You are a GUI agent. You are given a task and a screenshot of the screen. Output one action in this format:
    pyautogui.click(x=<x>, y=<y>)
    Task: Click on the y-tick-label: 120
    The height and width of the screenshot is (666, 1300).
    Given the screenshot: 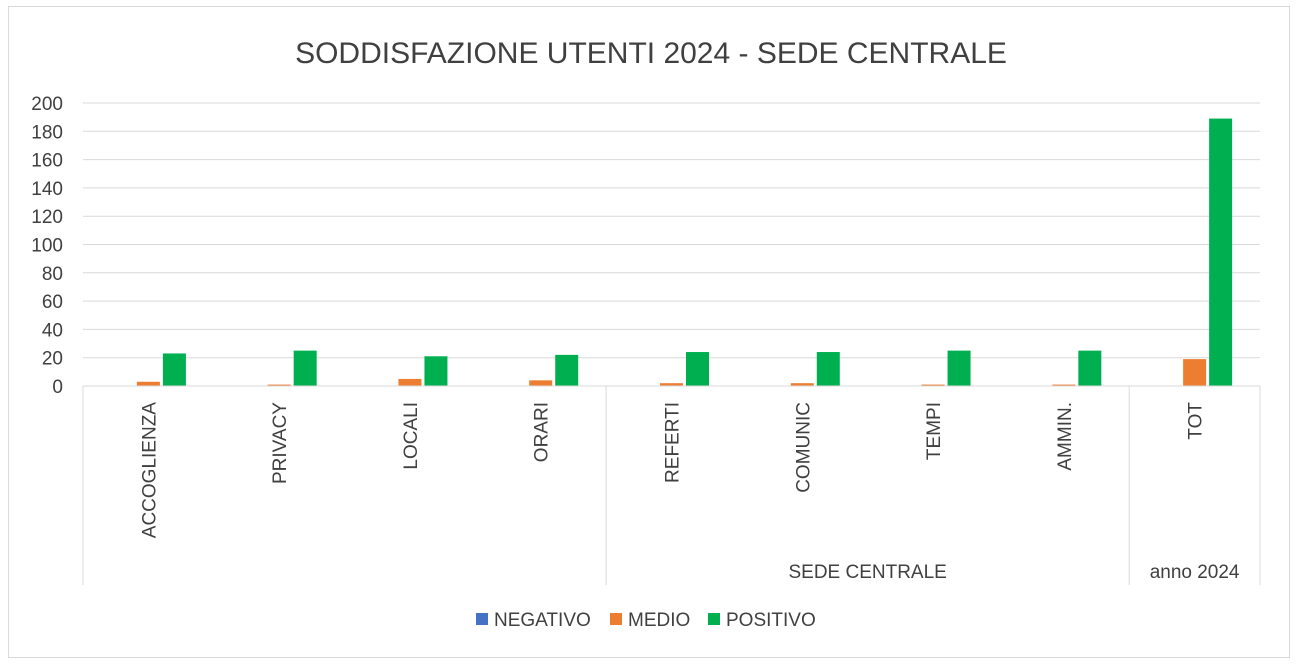 What is the action you would take?
    pyautogui.click(x=47, y=217)
    